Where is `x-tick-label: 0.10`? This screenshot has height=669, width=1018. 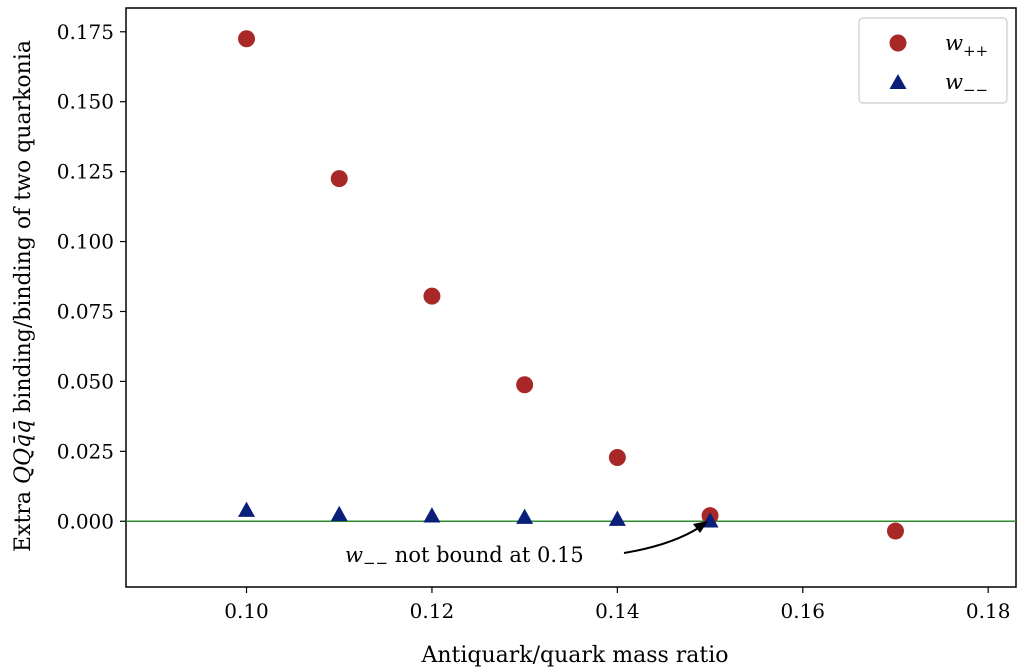
x-tick-label: 0.10 is located at coordinates (246, 611).